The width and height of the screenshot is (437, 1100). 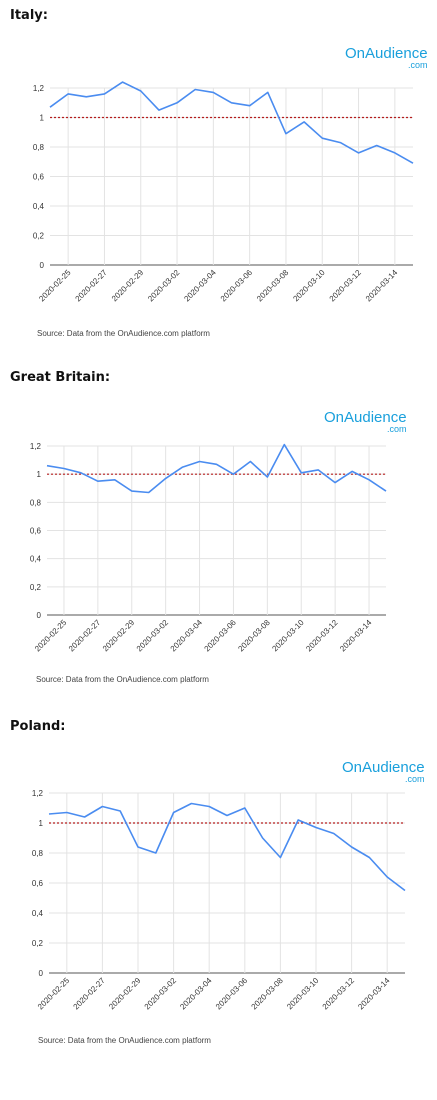 I want to click on x-tick-label: 2020-02-29, so click(x=125, y=994).